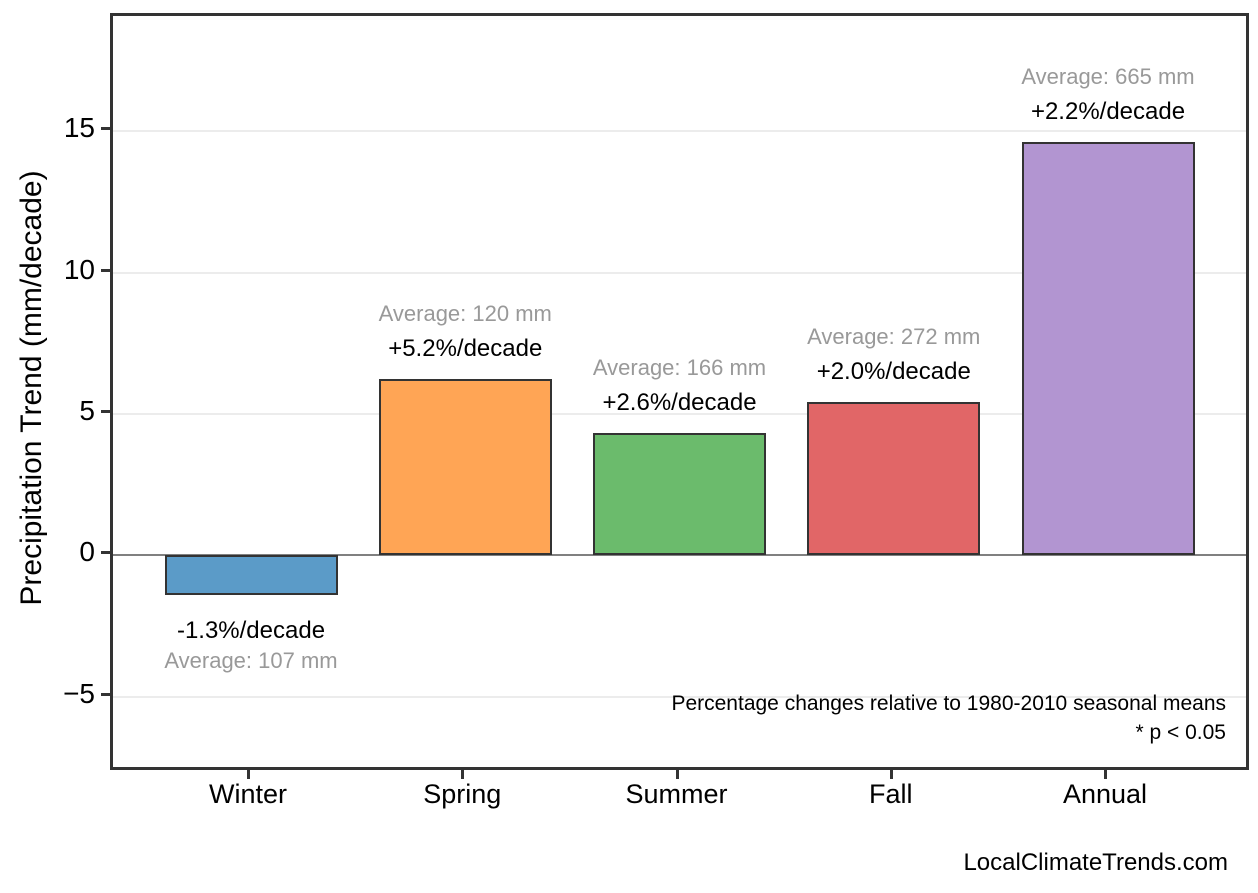  Describe the element at coordinates (79, 269) in the screenshot. I see `y-tick-label-10: 10` at that location.